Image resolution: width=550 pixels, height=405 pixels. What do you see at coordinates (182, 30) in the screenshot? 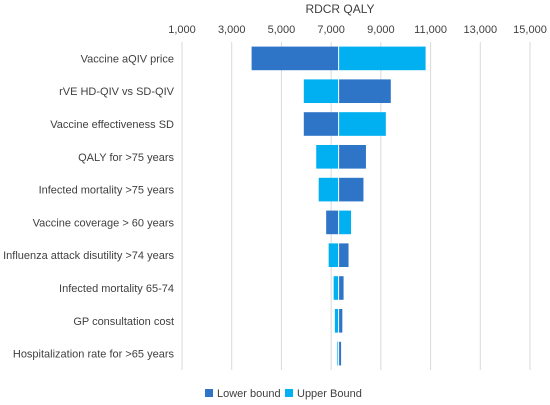
I see `x-tick-label: 1,000` at bounding box center [182, 30].